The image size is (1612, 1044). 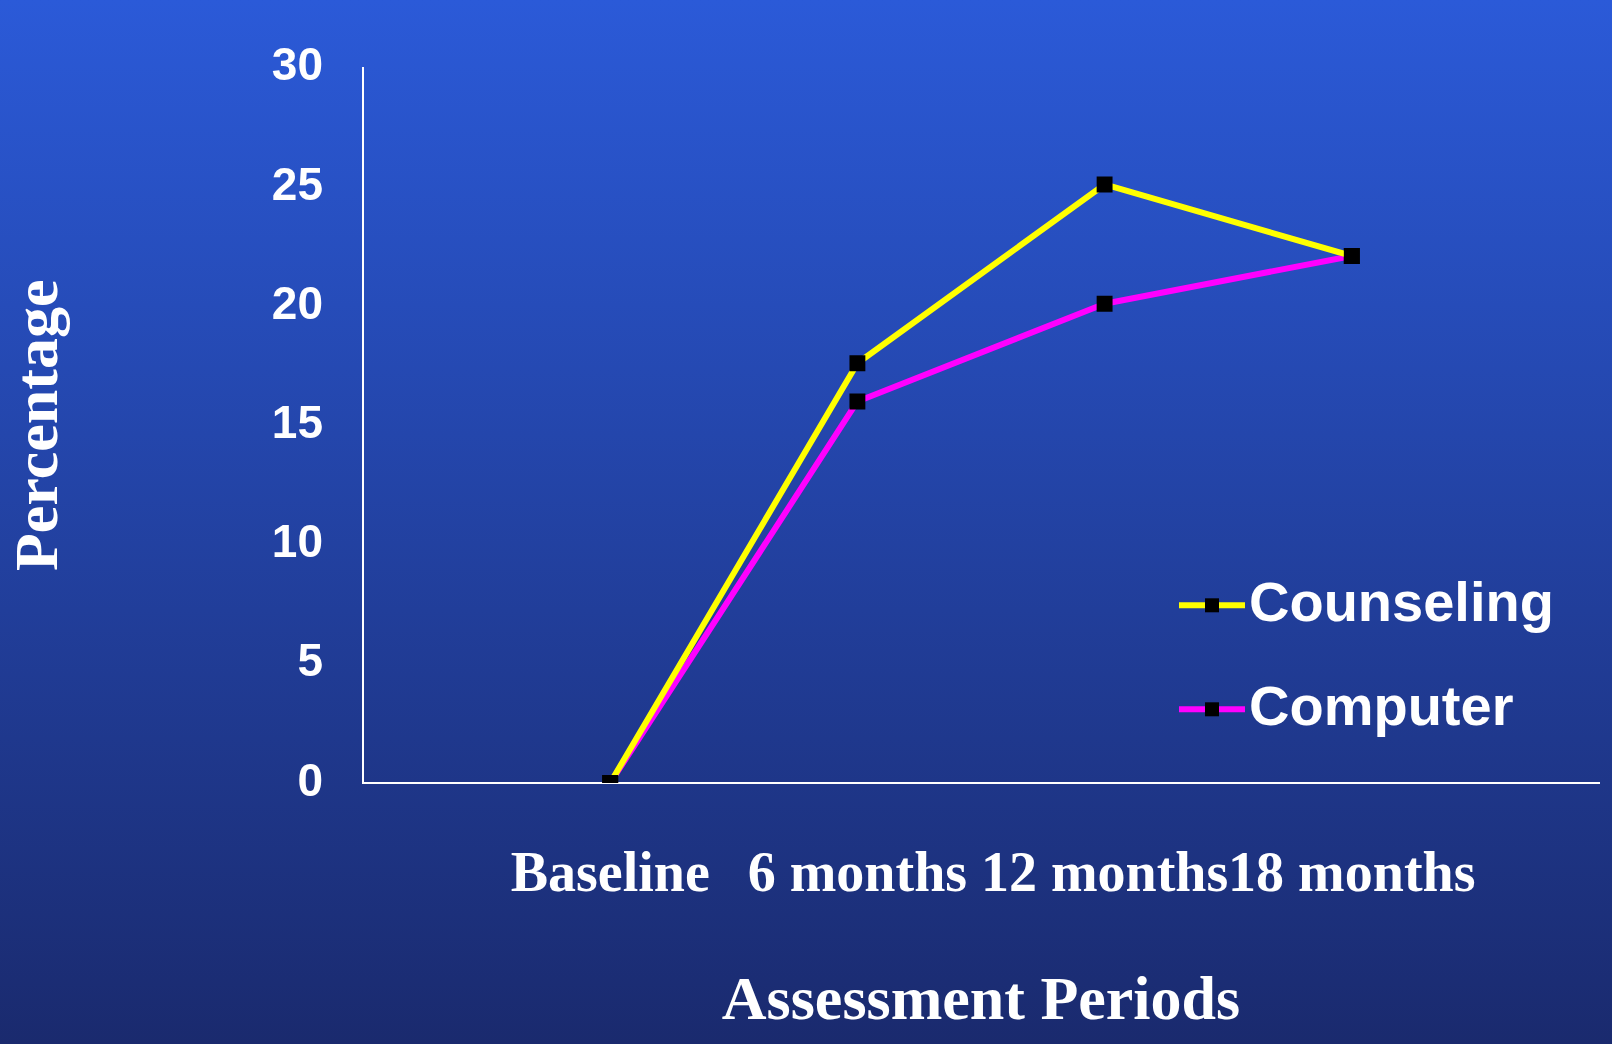 What do you see at coordinates (1401, 601) in the screenshot?
I see `legend-label: Counseling` at bounding box center [1401, 601].